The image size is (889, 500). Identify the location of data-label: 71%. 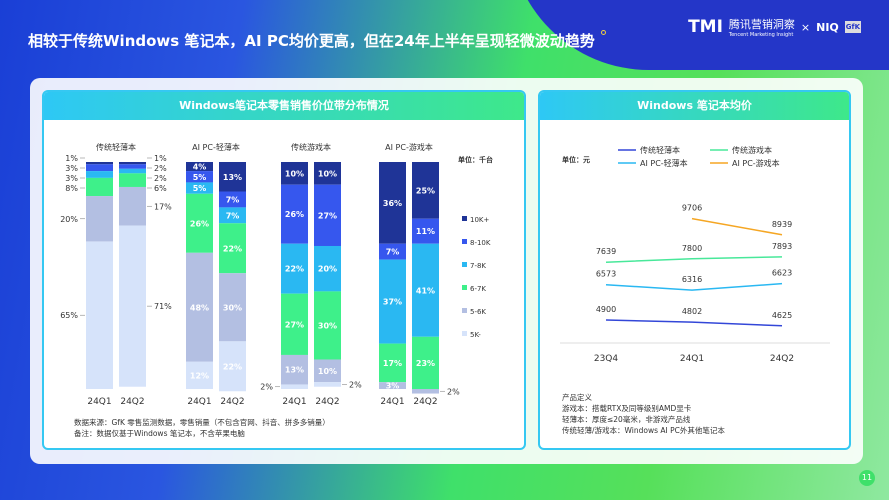
(163, 306).